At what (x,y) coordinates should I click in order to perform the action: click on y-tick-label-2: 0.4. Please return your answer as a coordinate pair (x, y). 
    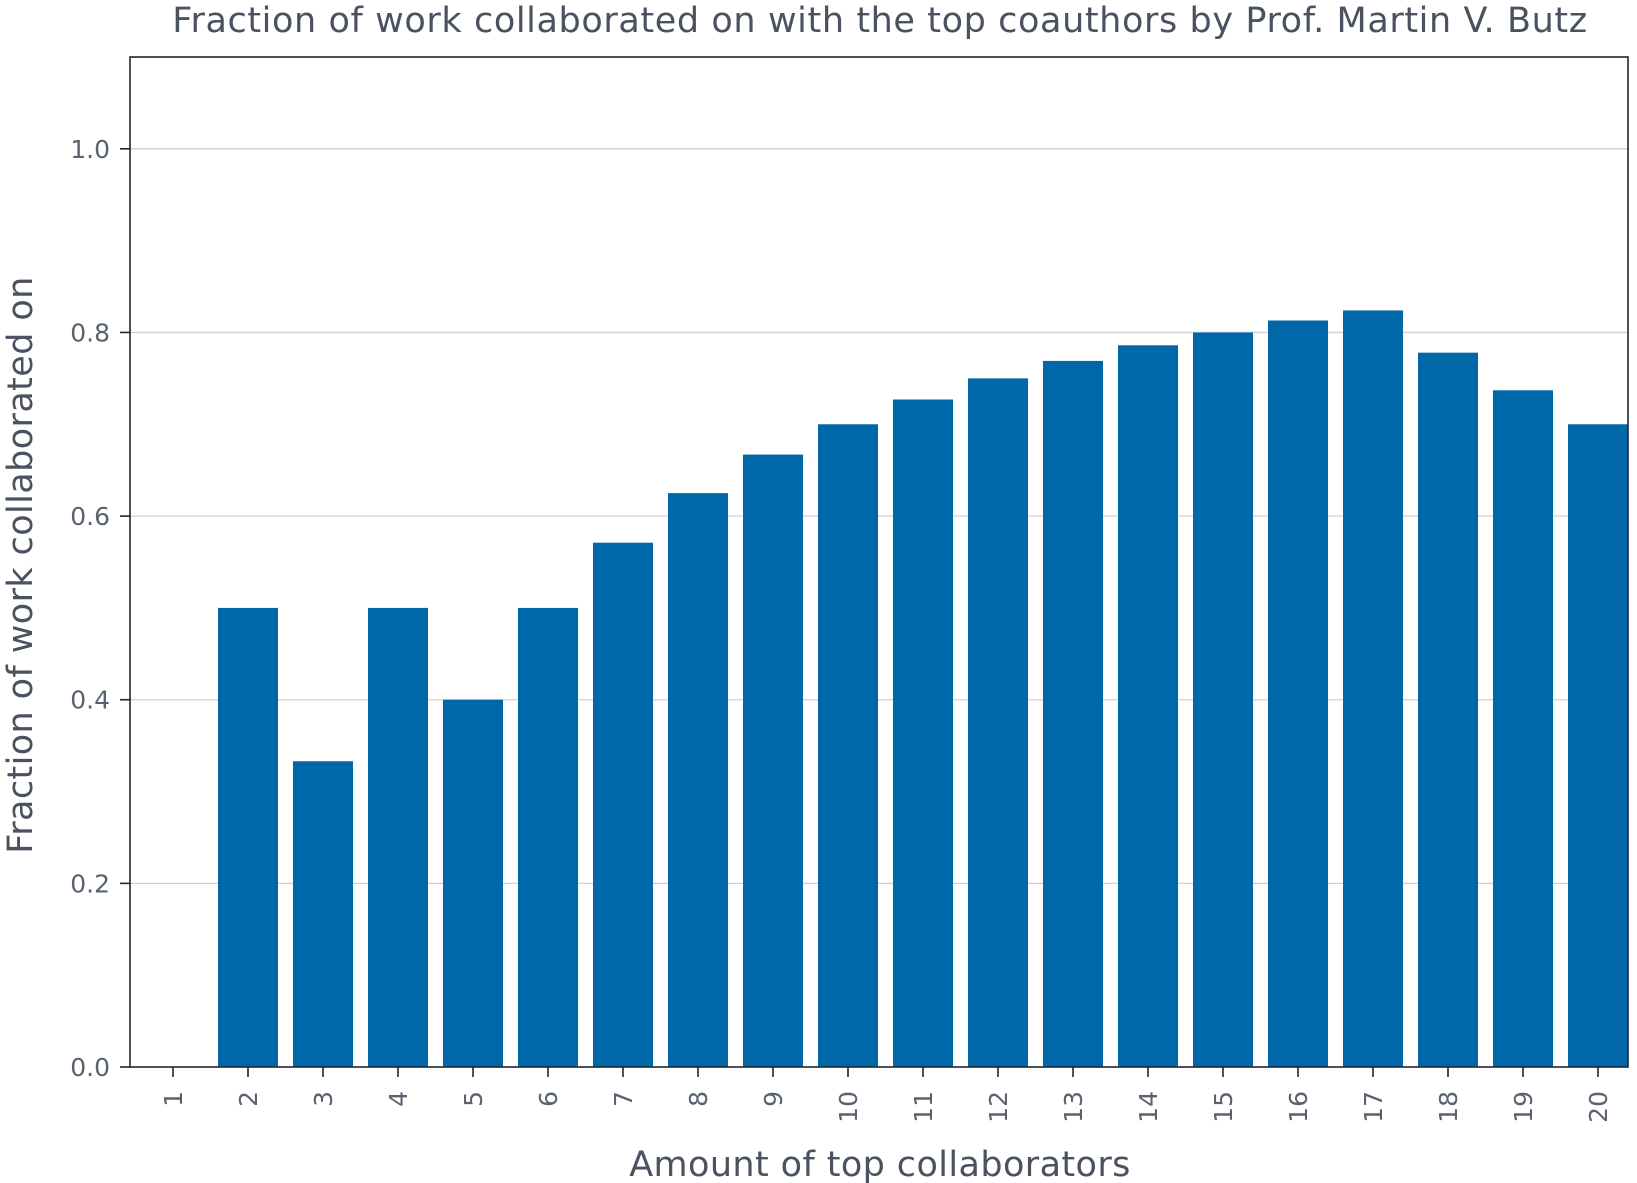
    Looking at the image, I should click on (90, 700).